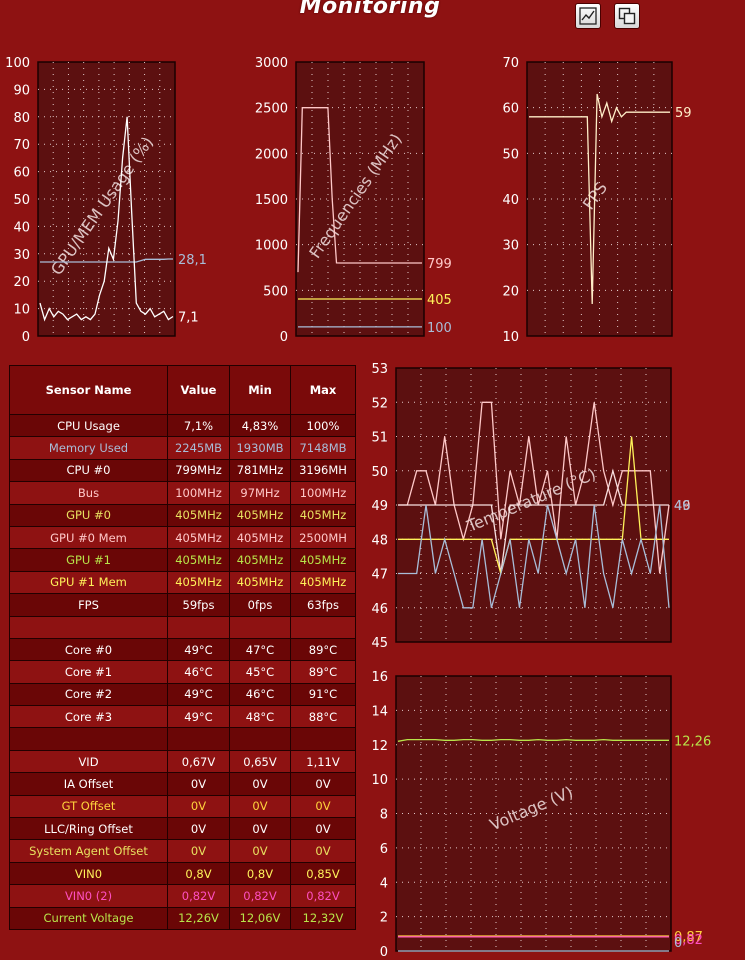  Describe the element at coordinates (182, 627) in the screenshot. I see `table-row` at that location.